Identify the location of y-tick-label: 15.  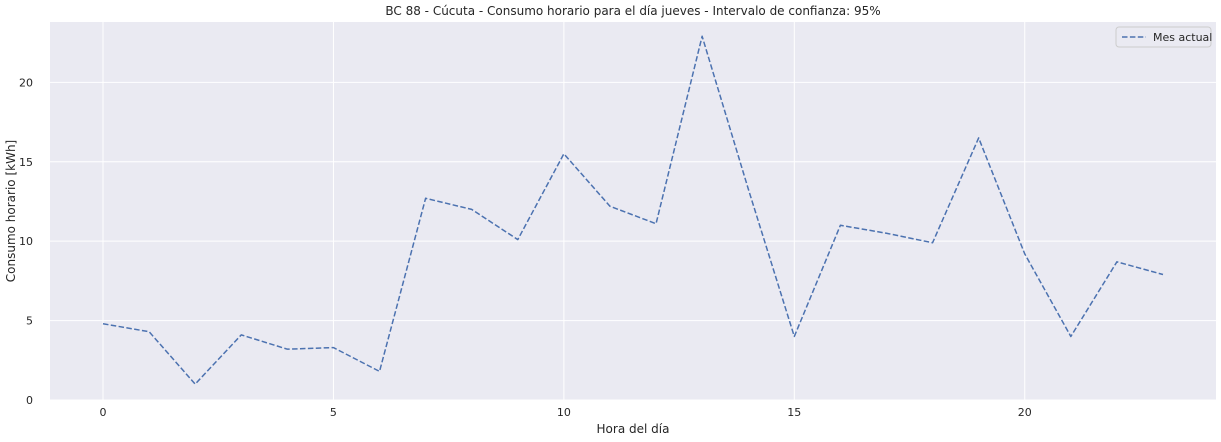
(26, 162).